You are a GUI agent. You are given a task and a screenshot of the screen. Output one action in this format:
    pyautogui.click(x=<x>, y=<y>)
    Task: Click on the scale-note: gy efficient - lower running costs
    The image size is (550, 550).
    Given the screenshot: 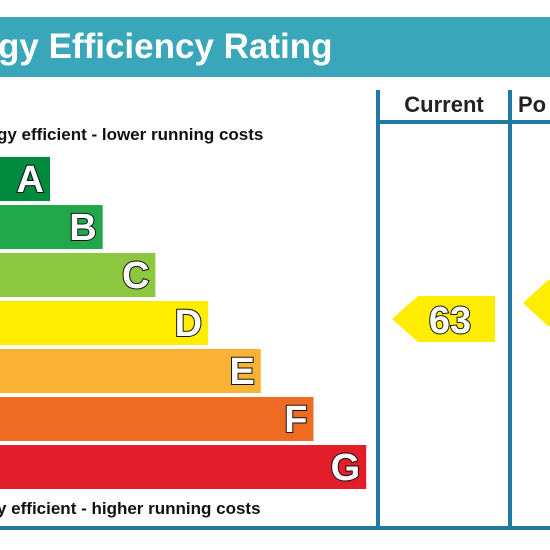 What is the action you would take?
    pyautogui.click(x=131, y=134)
    